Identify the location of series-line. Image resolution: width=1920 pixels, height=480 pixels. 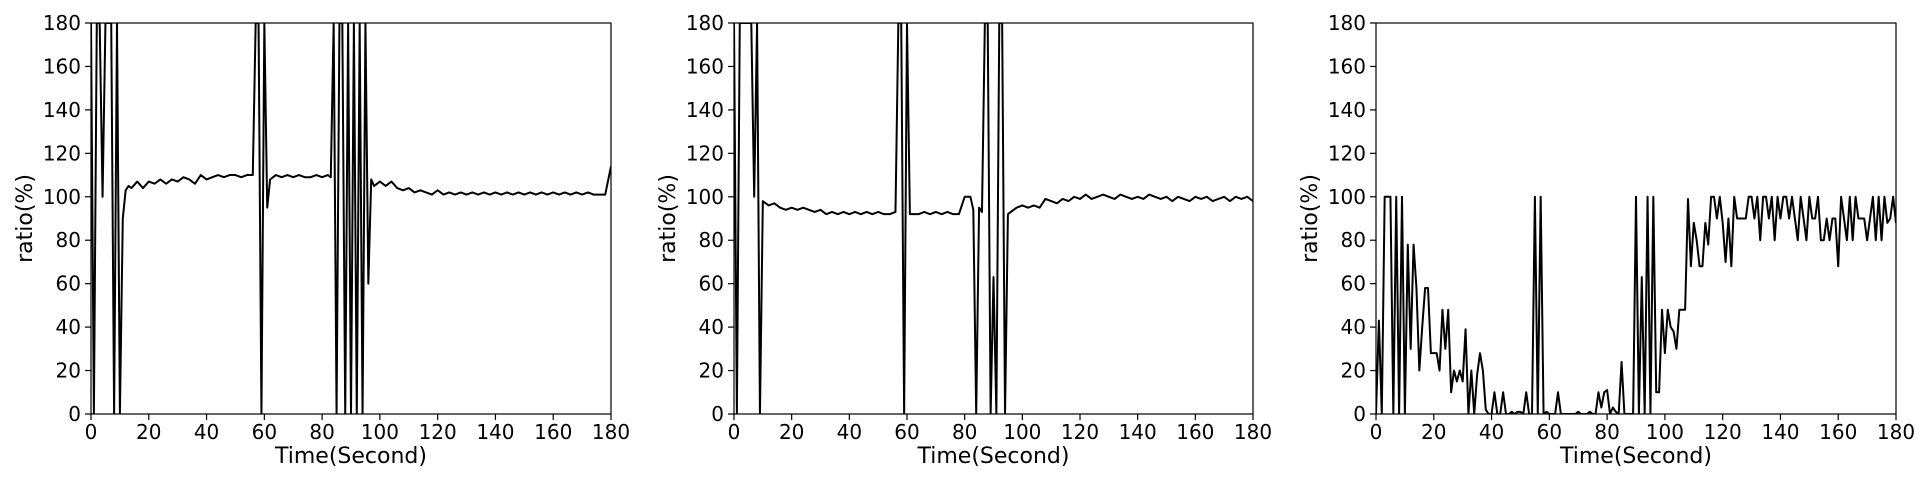
(1636, 304).